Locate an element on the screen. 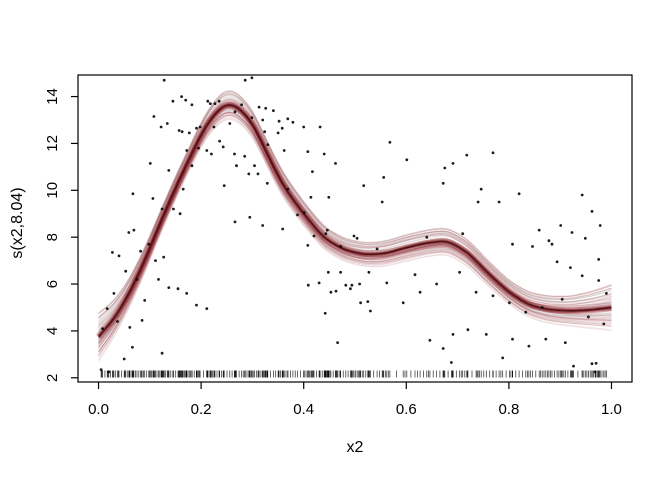 This screenshot has height=480, width=672. x-tick-label: 0.2 is located at coordinates (201, 409).